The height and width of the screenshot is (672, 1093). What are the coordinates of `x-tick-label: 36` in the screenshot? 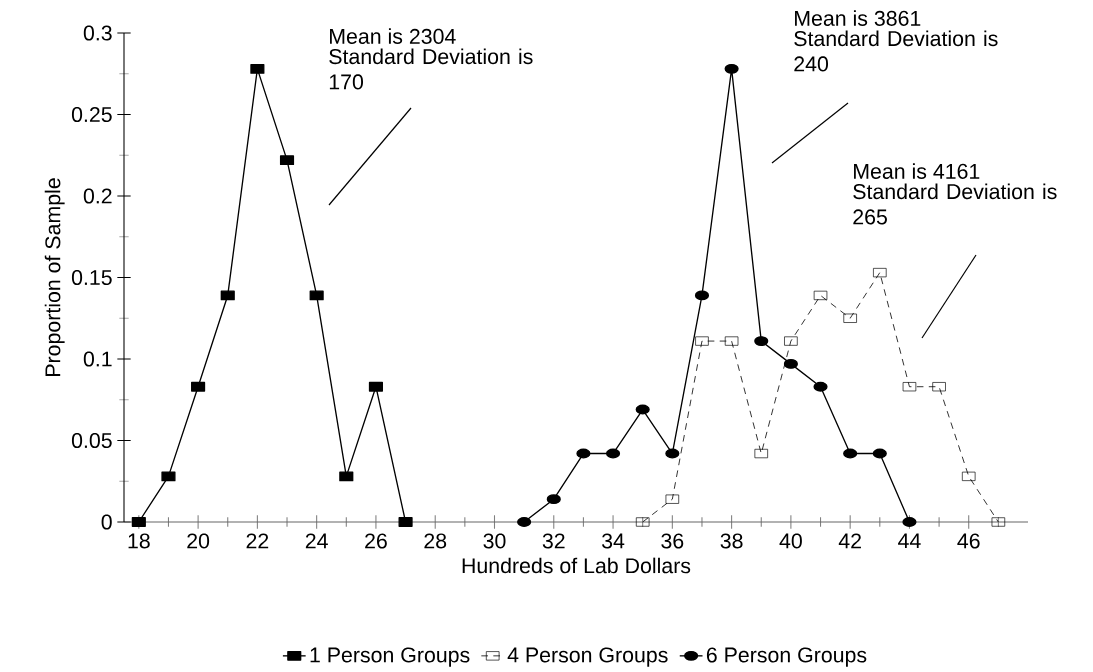 It's located at (672, 541).